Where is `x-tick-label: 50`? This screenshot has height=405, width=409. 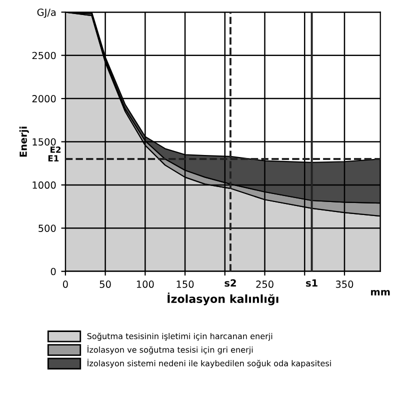 x-tick-label: 50 is located at coordinates (105, 284).